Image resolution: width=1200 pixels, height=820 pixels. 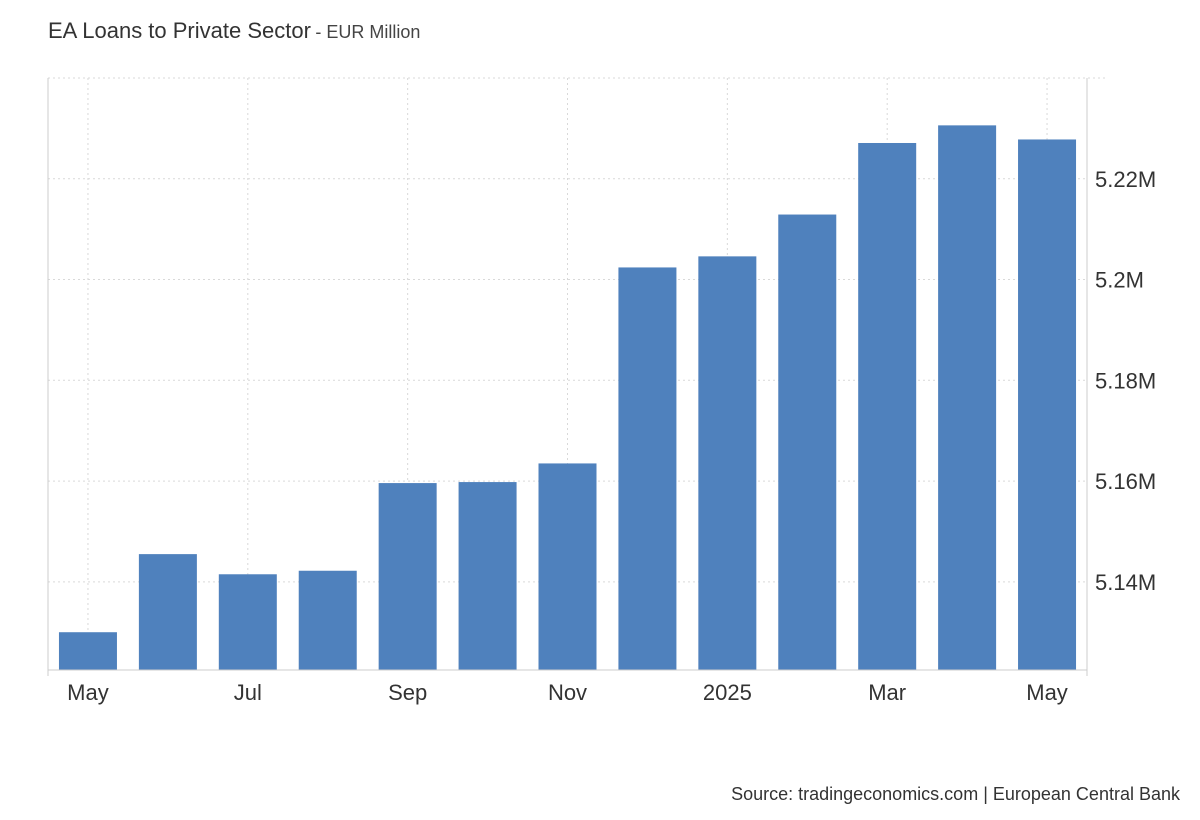 What do you see at coordinates (887, 692) in the screenshot?
I see `x-tick-label-5: Mar` at bounding box center [887, 692].